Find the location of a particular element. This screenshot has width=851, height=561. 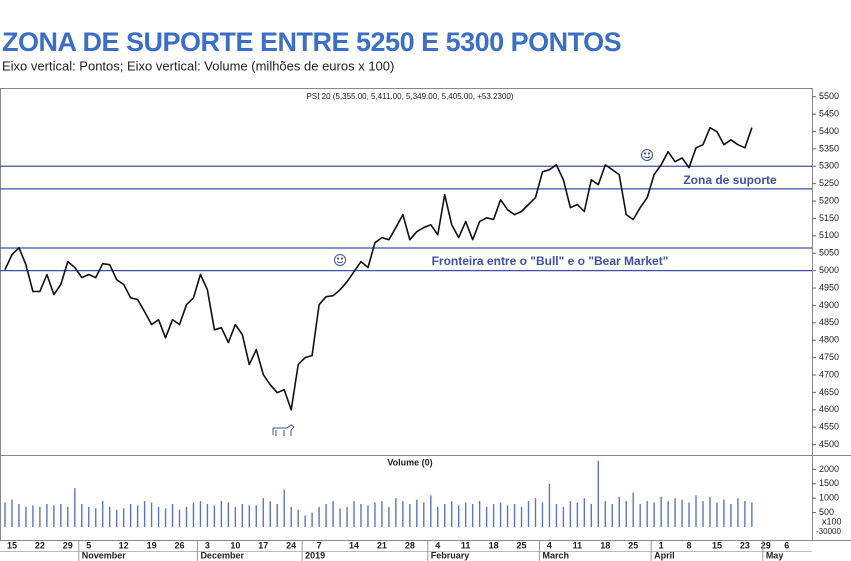

y-tick-label: 4650 is located at coordinates (829, 392).